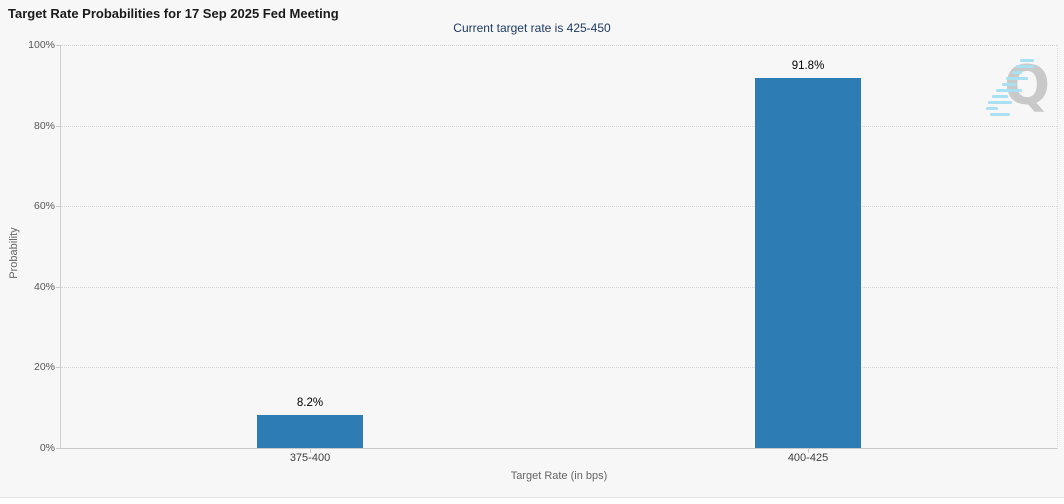 The image size is (1064, 504). I want to click on hamburger-menu-icon, so click(1039, 14).